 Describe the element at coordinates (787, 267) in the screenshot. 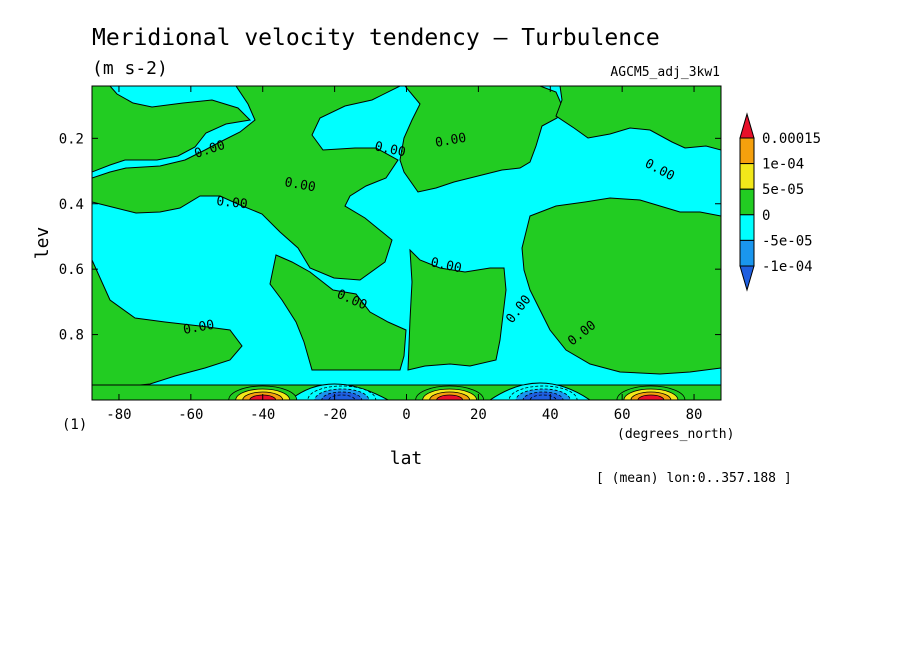

I see `colorbar-label: -1e-04` at that location.